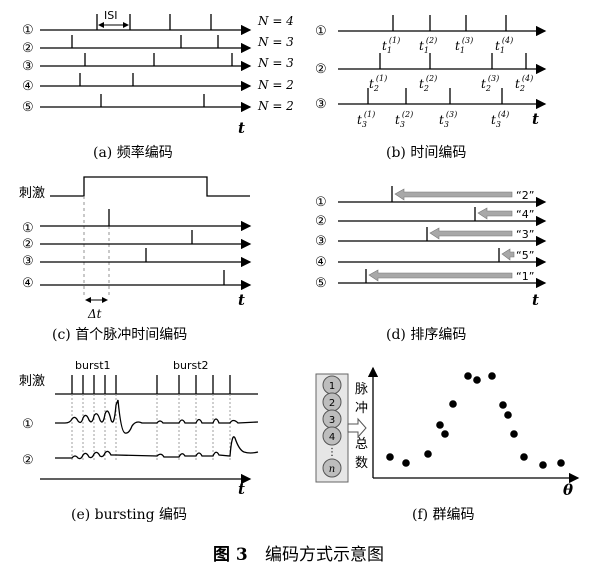  Describe the element at coordinates (152, 60) in the screenshot. I see `a-spikes` at that location.